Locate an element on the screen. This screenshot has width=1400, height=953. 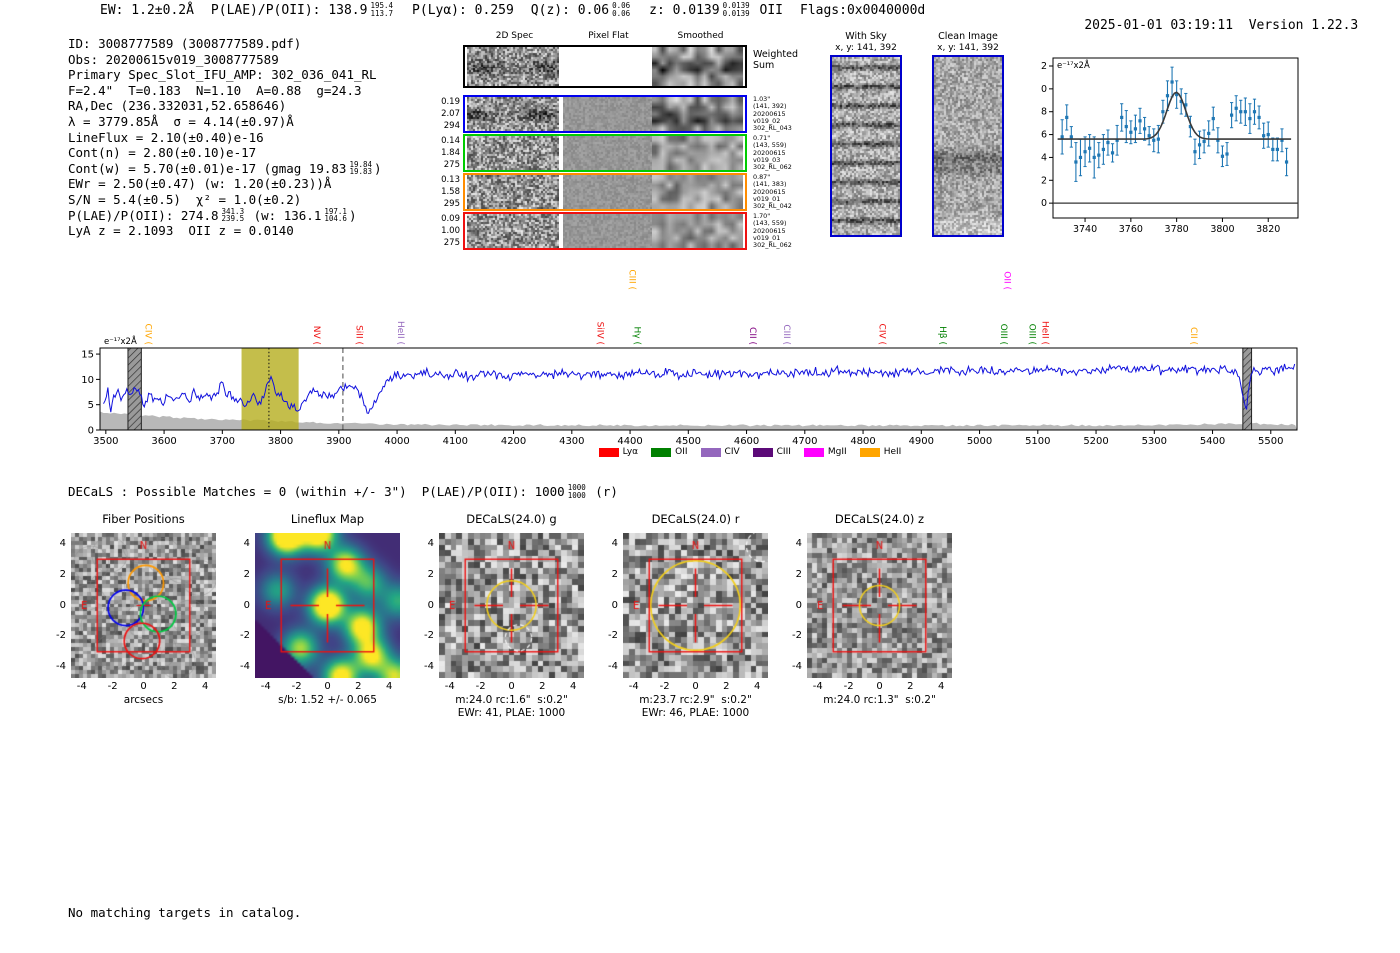
annotation-line: 302_RL_043 is located at coordinates (772, 128).